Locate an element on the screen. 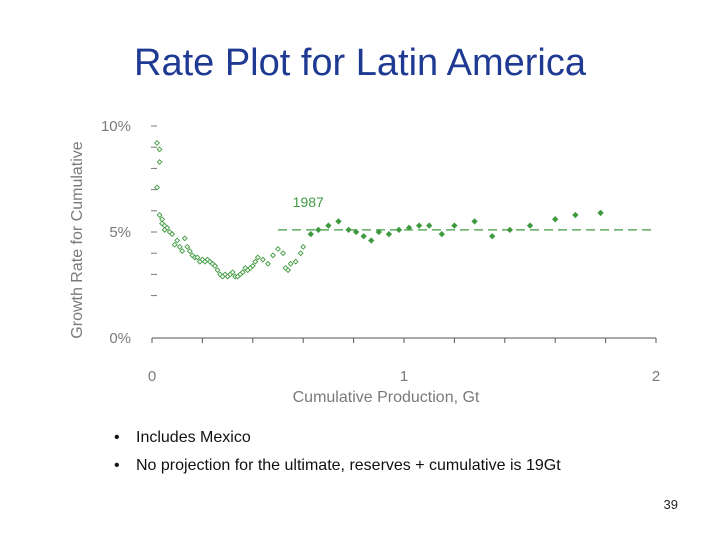  x-axis-label: Cumulative Production, Gt is located at coordinates (386, 397).